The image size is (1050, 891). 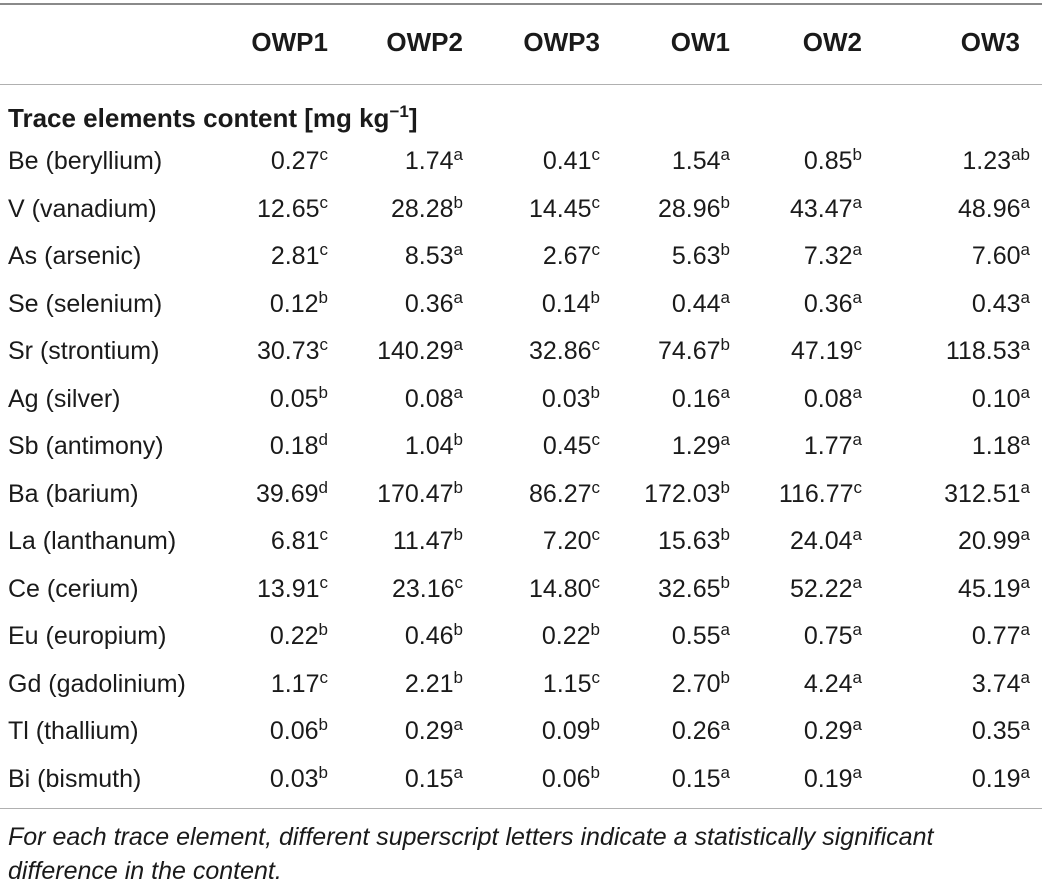 I want to click on row-label: Sr (strontium), so click(x=84, y=351).